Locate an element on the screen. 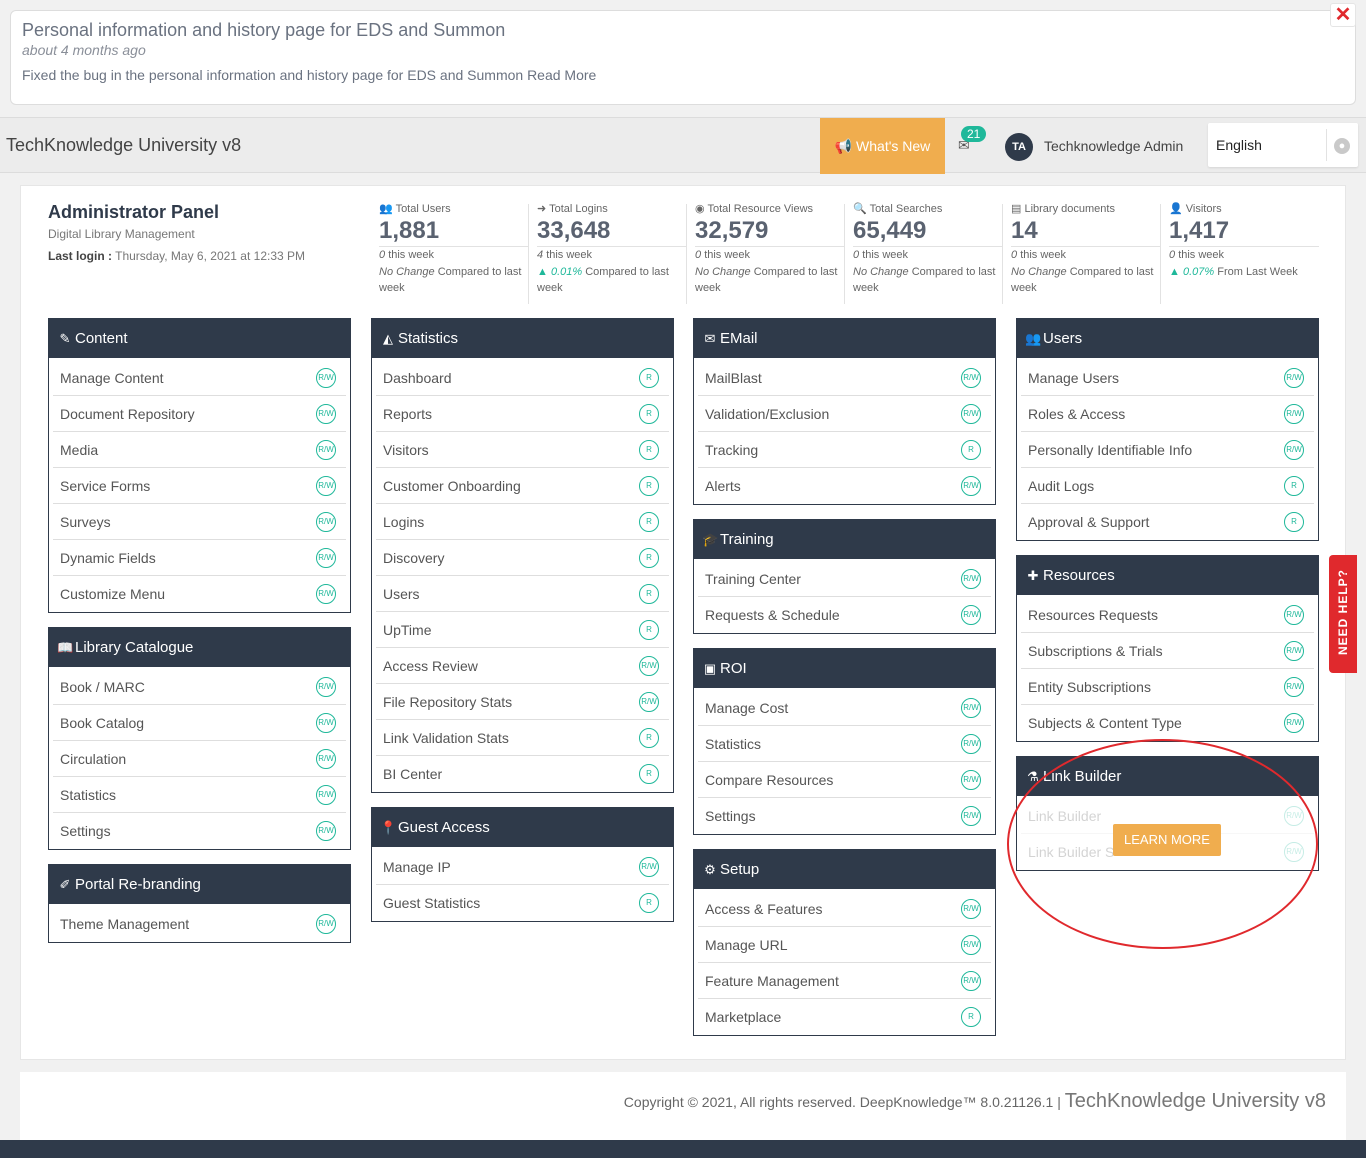  menu-item: MailBlast R/W is located at coordinates (844, 378).